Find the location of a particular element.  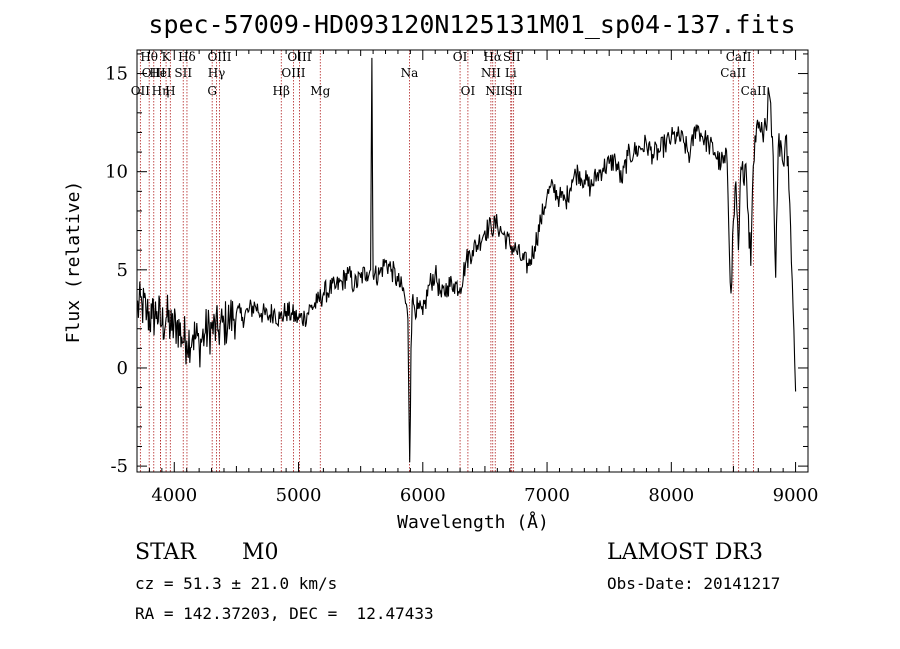

line-label-16: Na is located at coordinates (410, 73).